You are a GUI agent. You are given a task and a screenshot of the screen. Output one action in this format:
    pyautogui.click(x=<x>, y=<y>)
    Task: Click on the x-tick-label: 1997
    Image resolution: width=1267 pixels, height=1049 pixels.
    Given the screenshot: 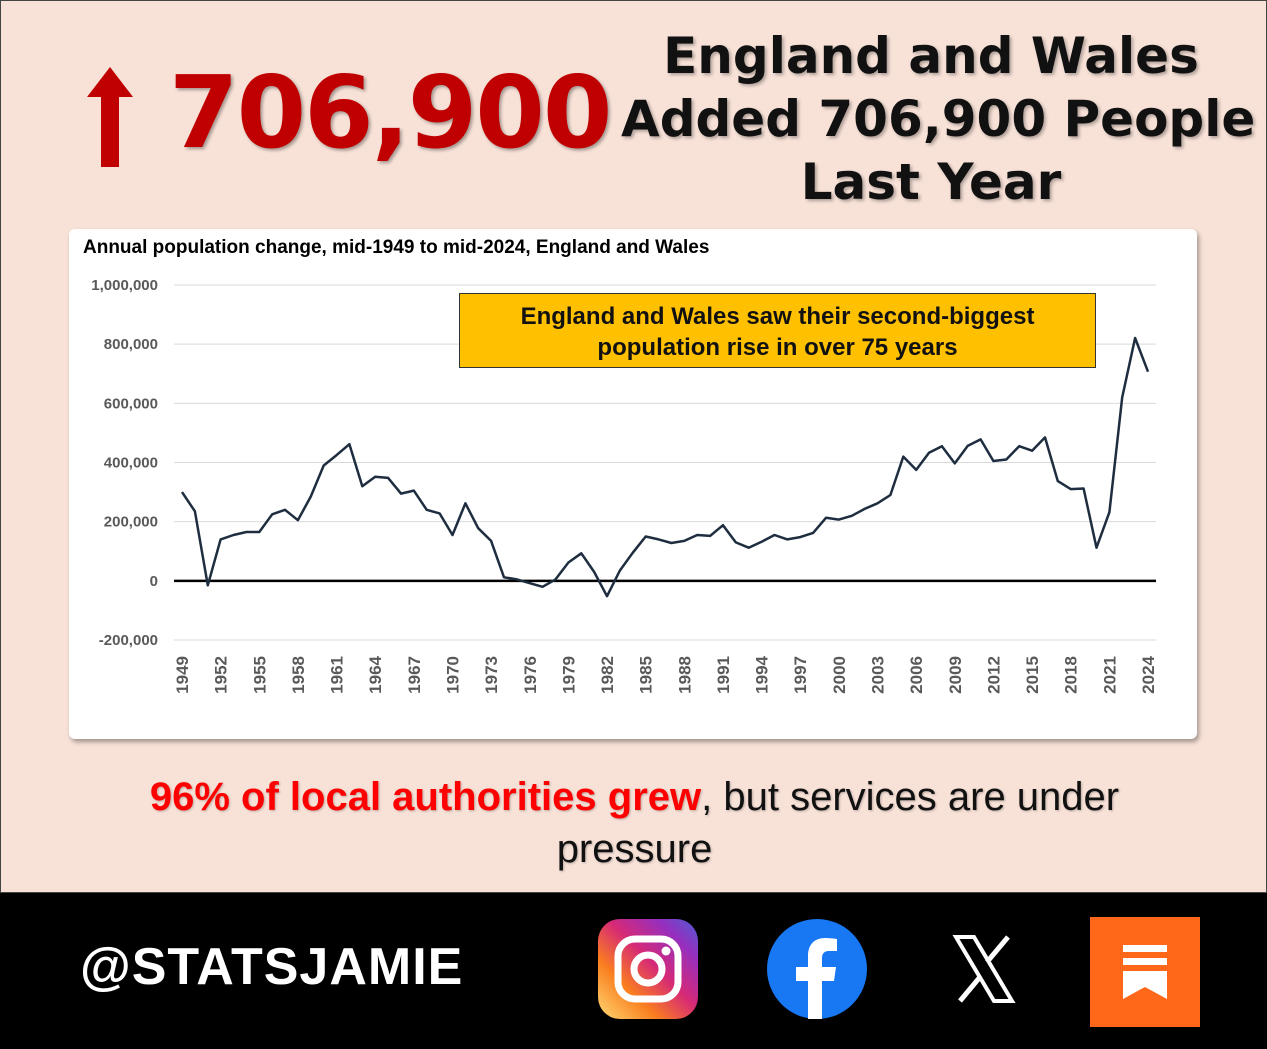 What is the action you would take?
    pyautogui.click(x=800, y=675)
    